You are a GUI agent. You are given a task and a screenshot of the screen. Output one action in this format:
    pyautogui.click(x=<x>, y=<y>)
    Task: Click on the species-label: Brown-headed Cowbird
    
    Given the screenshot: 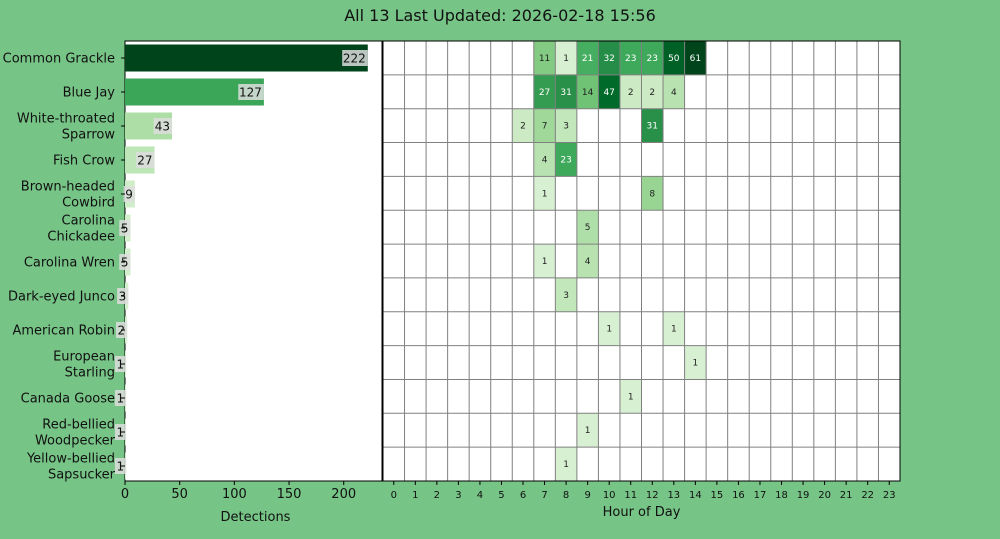 What is the action you would take?
    pyautogui.click(x=68, y=195)
    